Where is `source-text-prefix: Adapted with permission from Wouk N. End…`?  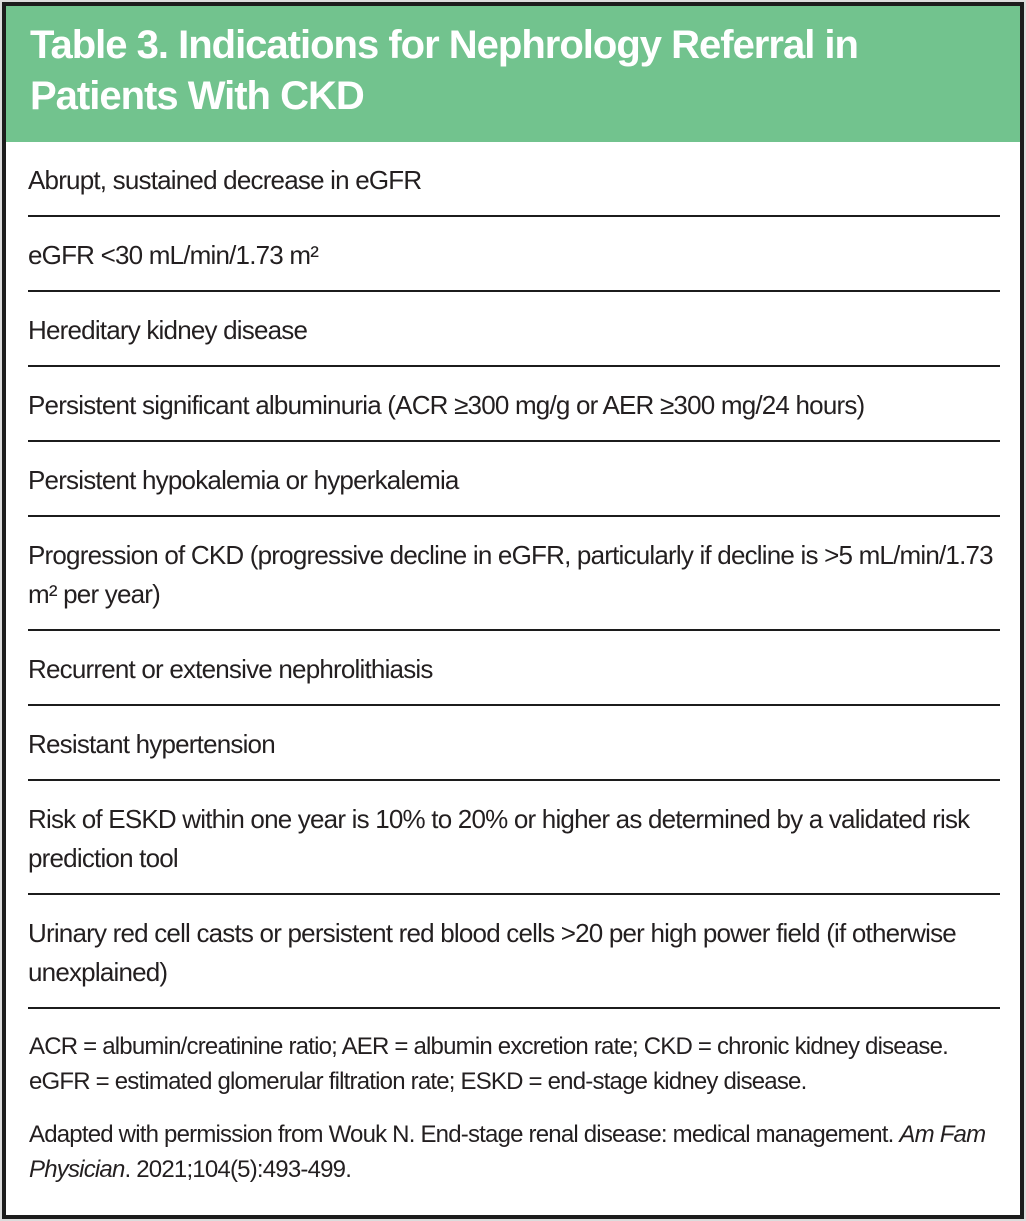
source-text-prefix: Adapted with permission from Wouk N. End… is located at coordinates (464, 1134).